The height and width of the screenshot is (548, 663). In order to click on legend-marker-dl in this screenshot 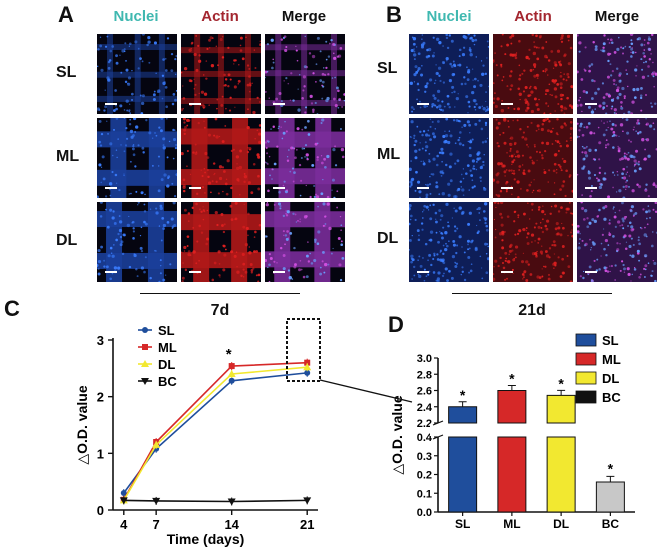, I will do `click(145, 363)`.